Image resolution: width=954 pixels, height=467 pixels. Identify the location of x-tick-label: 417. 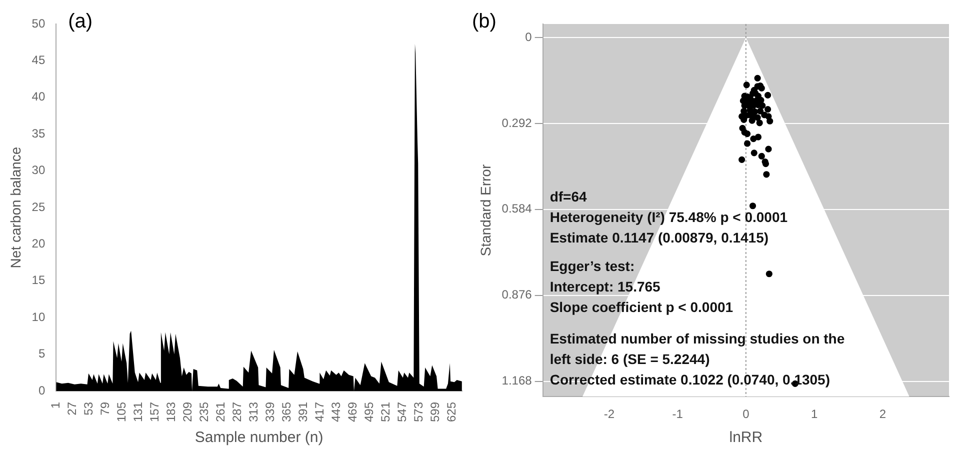
(319, 412).